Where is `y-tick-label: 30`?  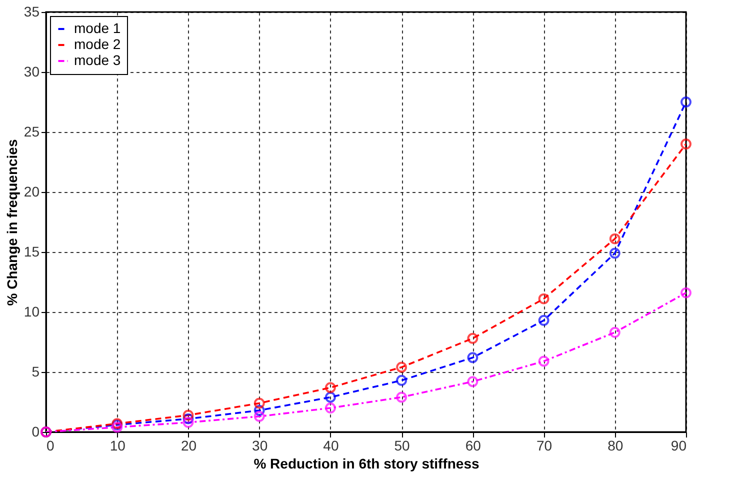
y-tick-label: 30 is located at coordinates (32, 72).